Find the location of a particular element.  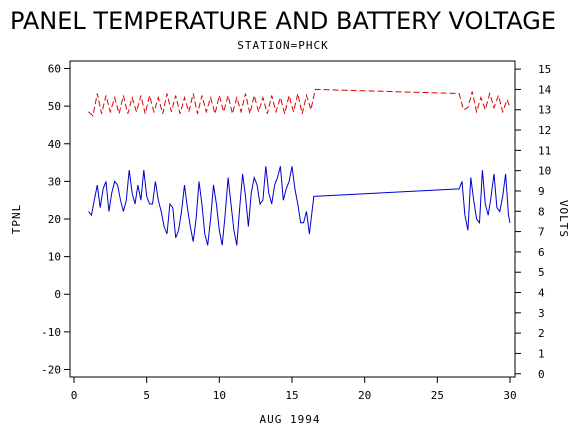

y-tick-label-left: 10 is located at coordinates (54, 257).